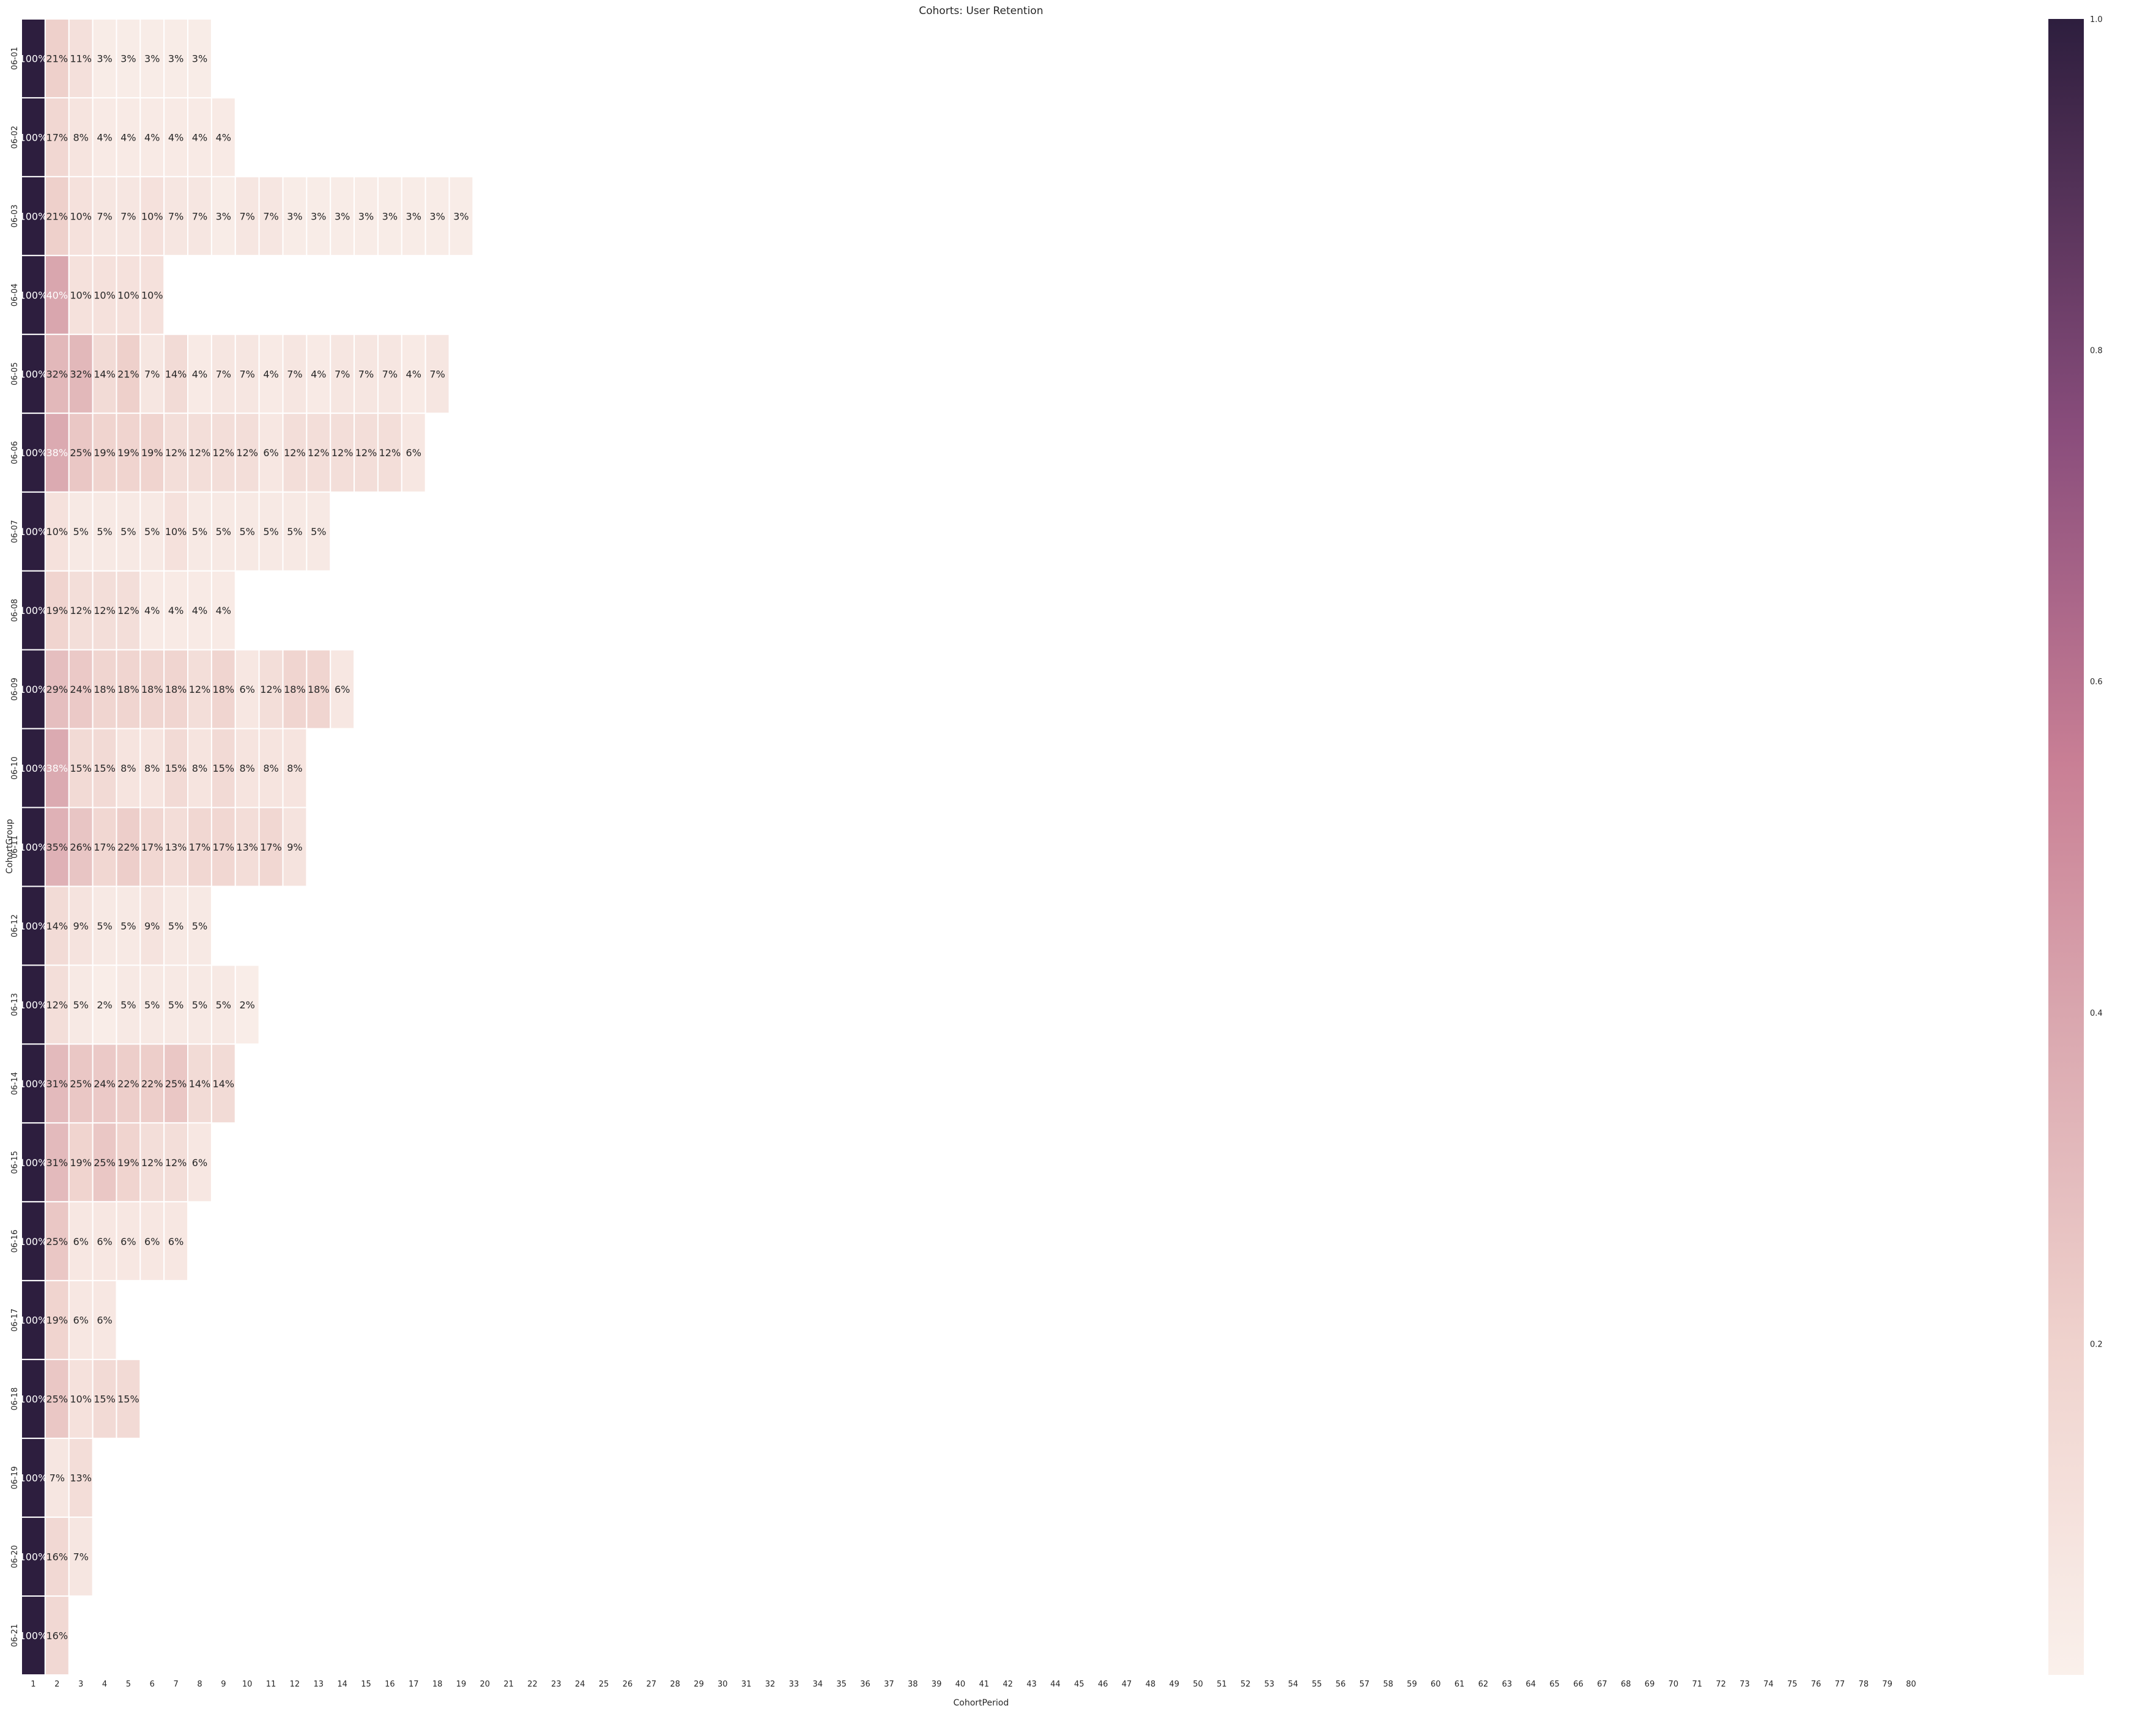 This screenshot has width=2156, height=1711. What do you see at coordinates (56, 1684) in the screenshot?
I see `x-tick-label: 2` at bounding box center [56, 1684].